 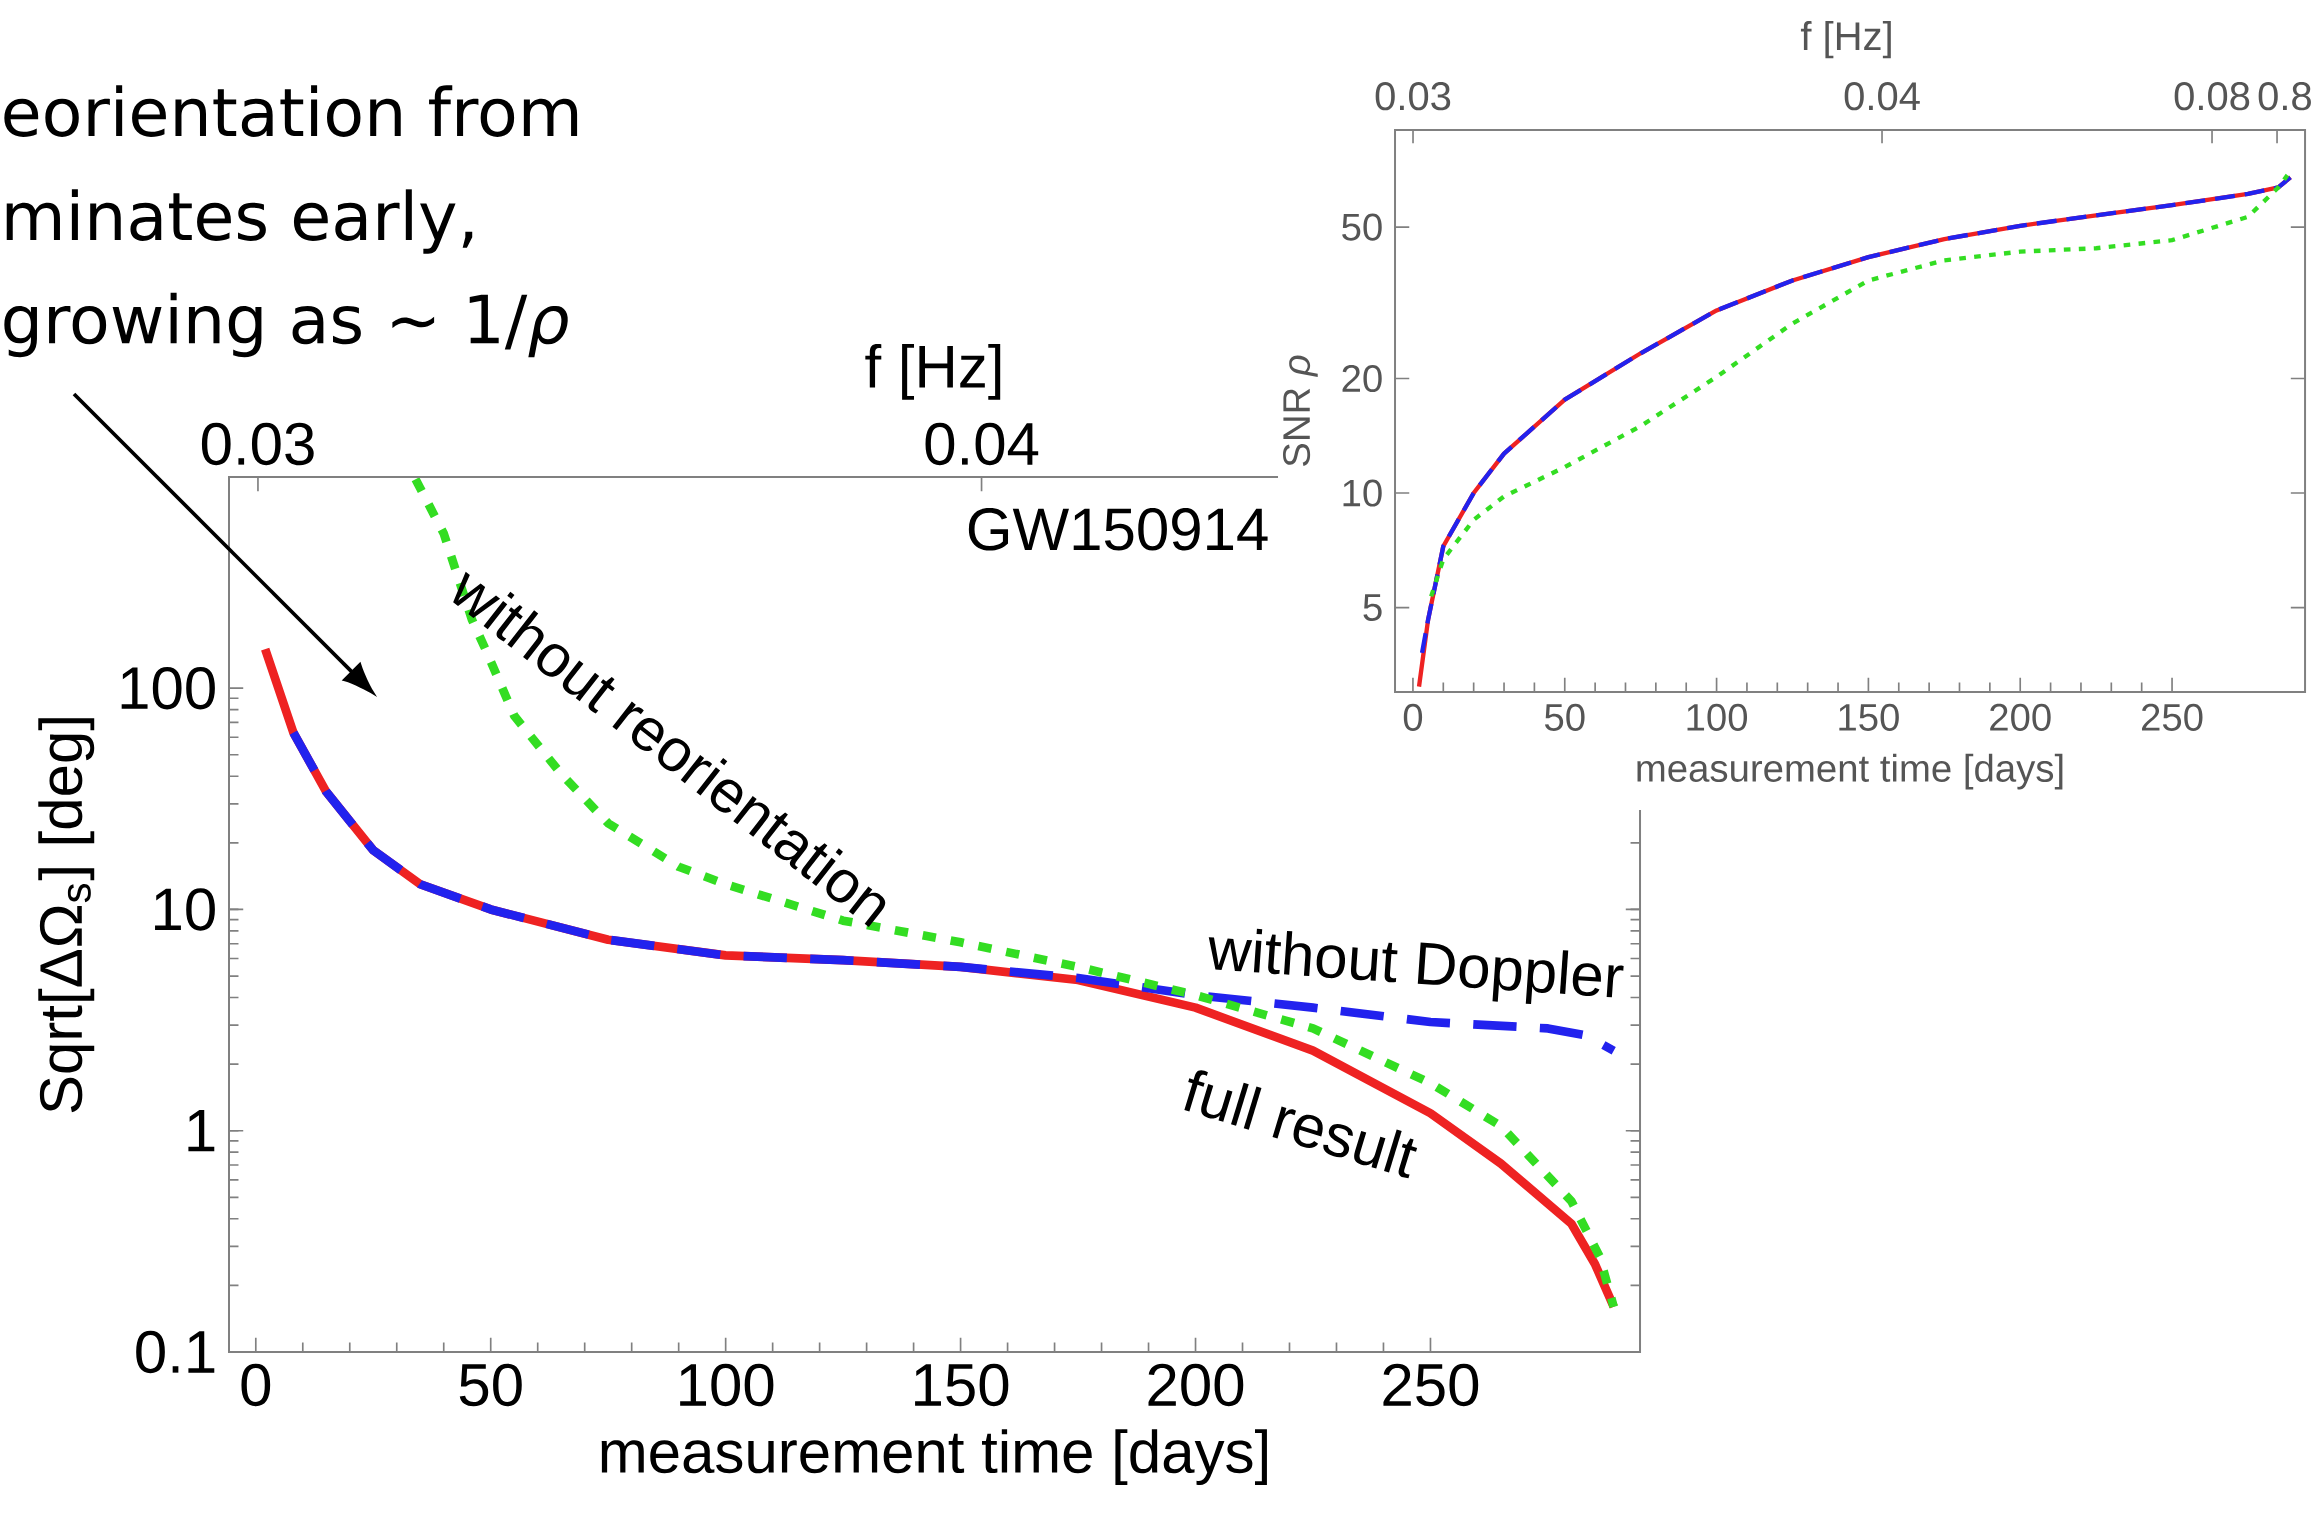 I want to click on x2-tick-label: 0.03, so click(x=257, y=444).